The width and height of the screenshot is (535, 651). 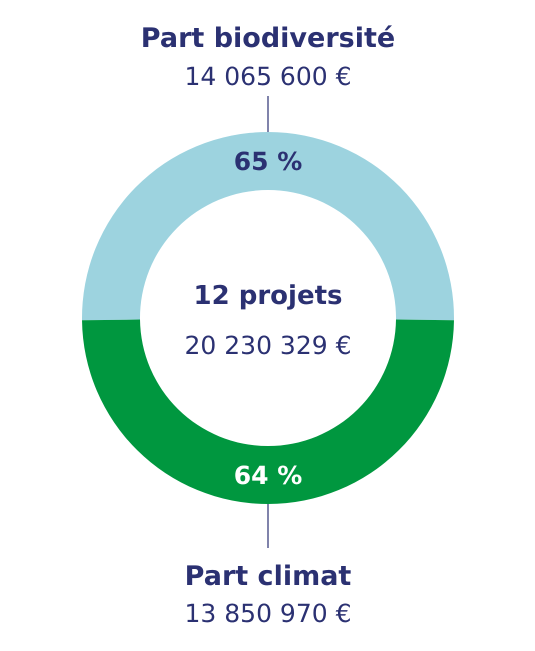 What do you see at coordinates (268, 296) in the screenshot?
I see `text: 12 projets` at bounding box center [268, 296].